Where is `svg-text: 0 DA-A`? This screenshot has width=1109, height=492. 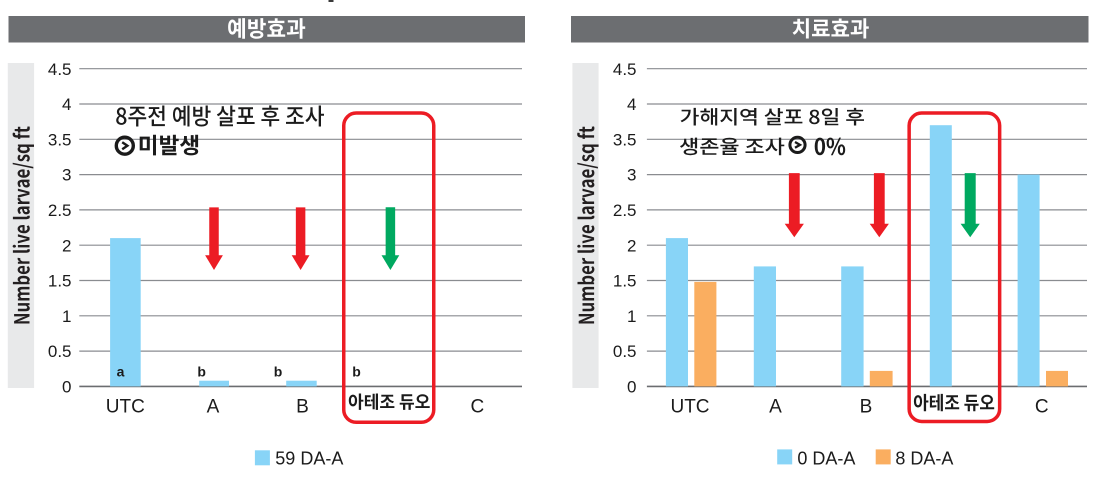
svg-text: 0 DA-A is located at coordinates (826, 459).